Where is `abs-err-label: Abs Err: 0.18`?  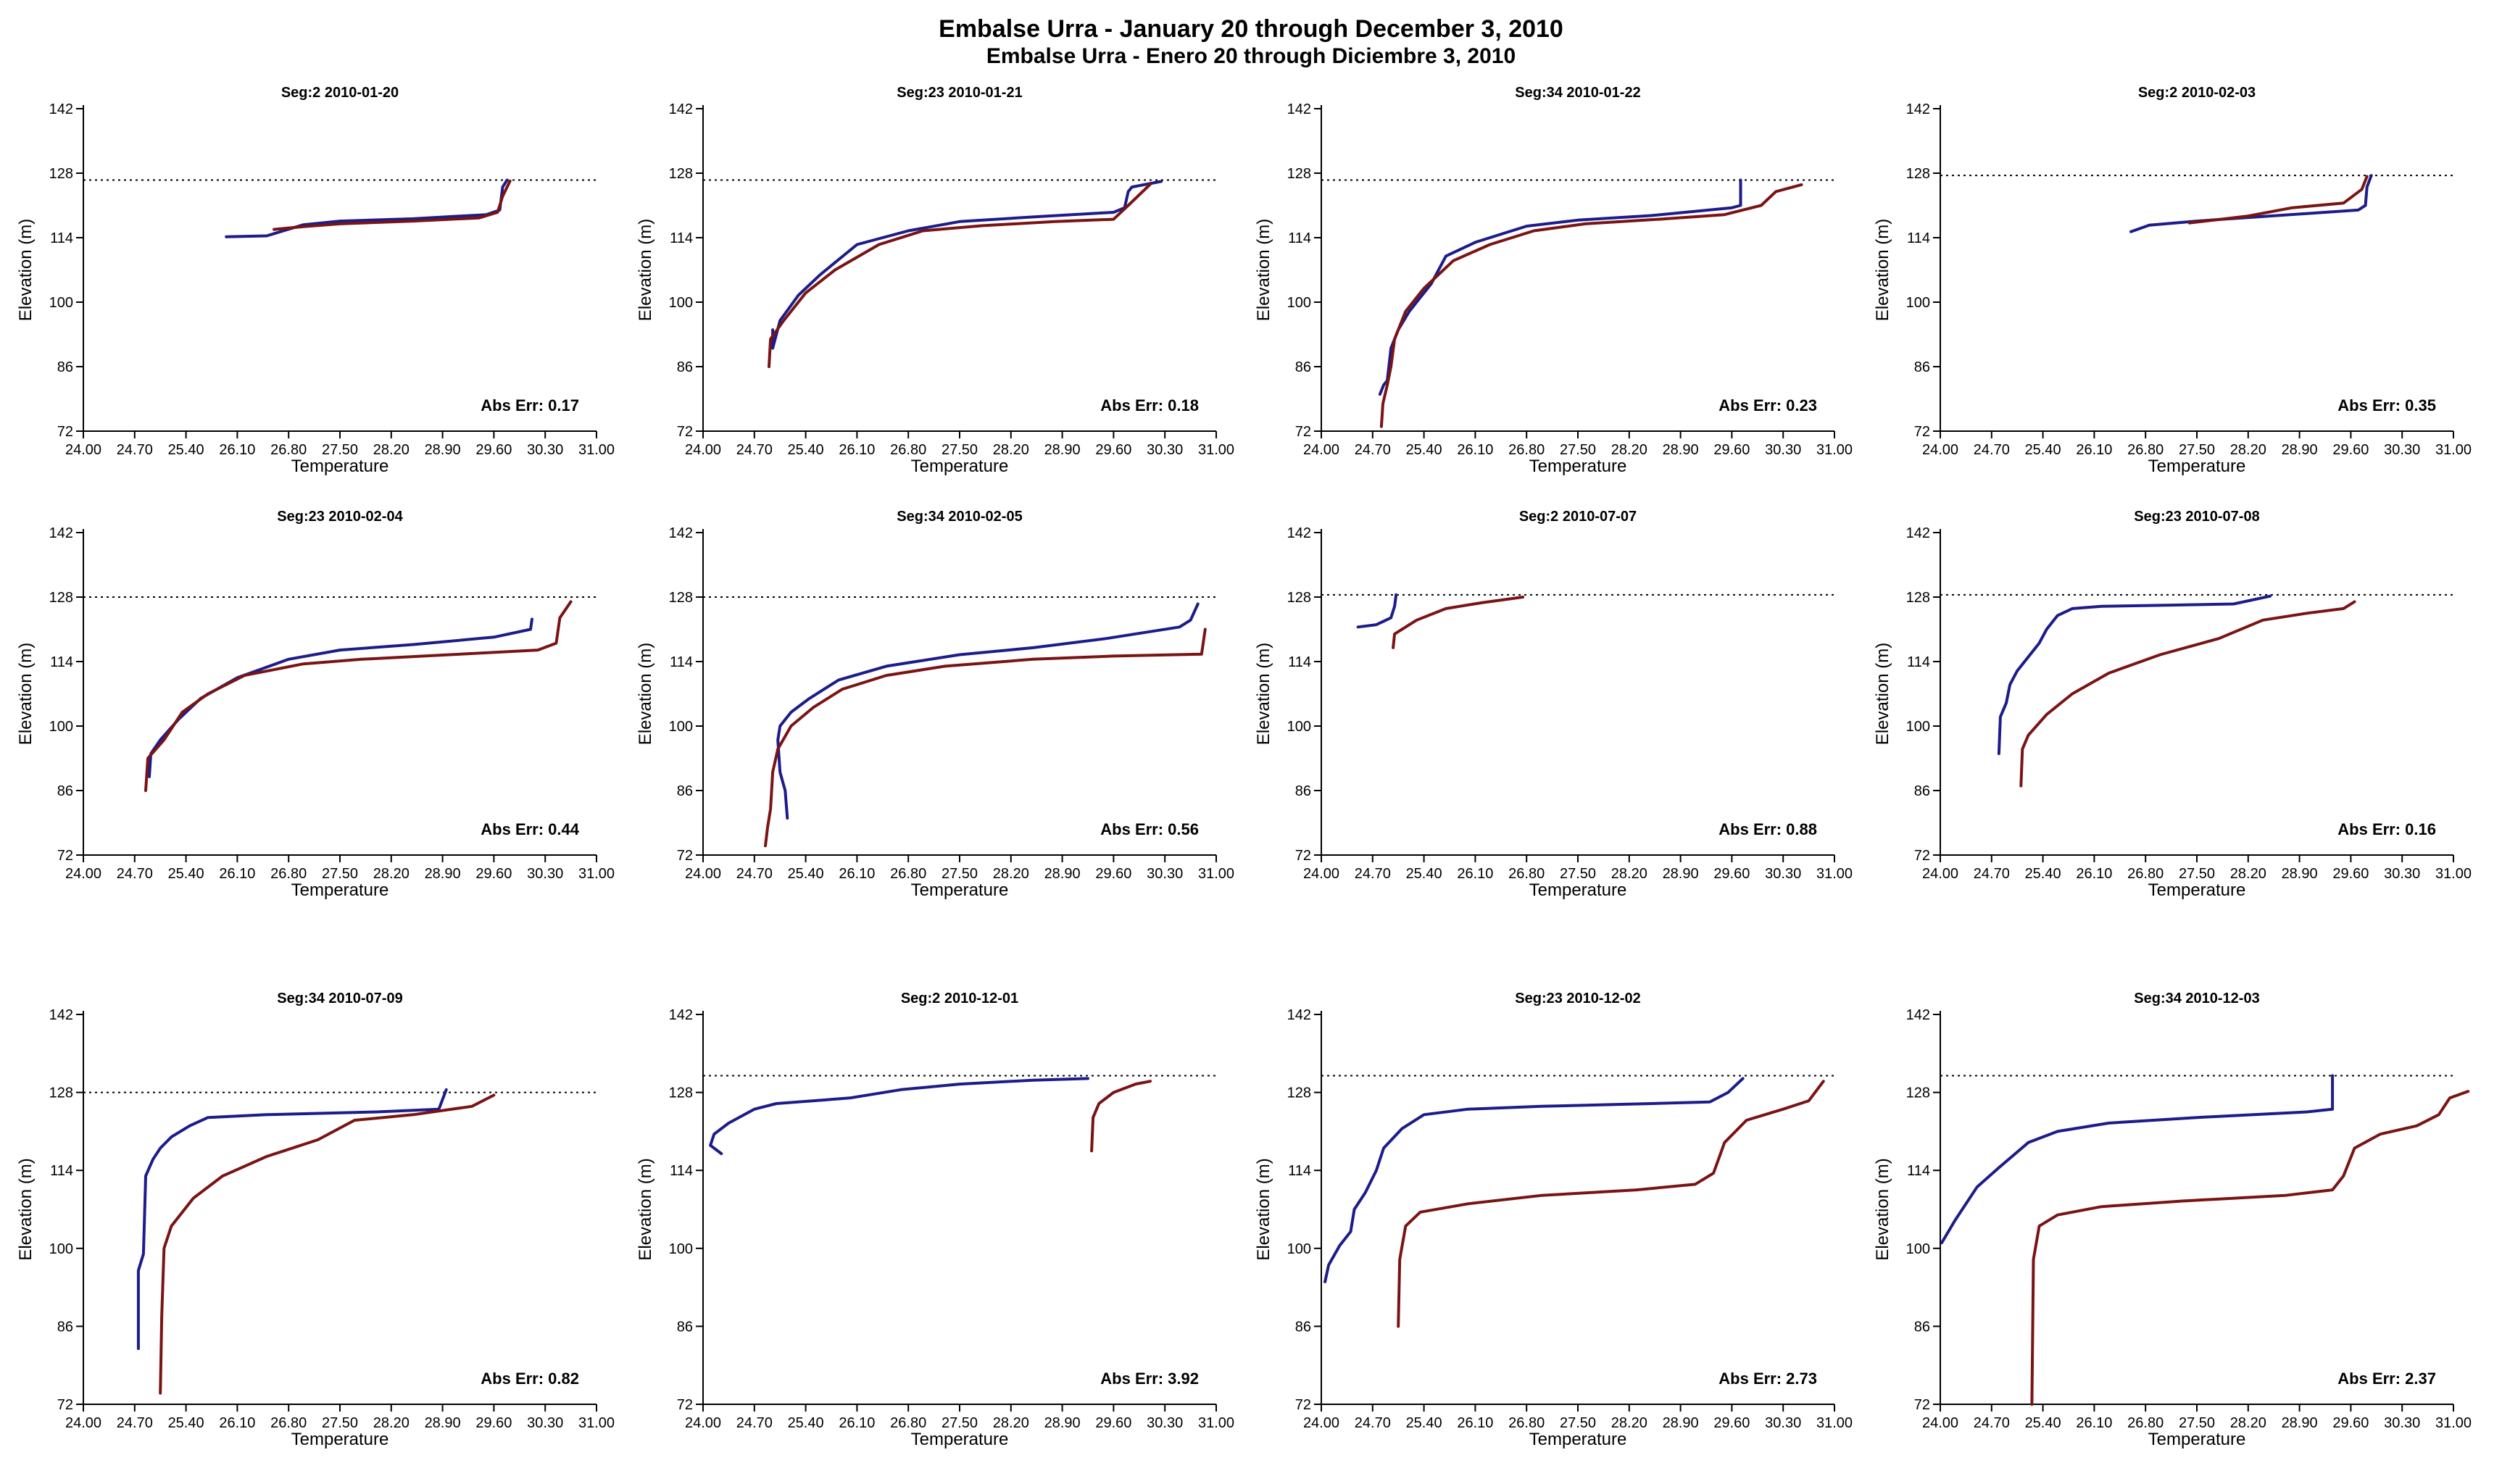 abs-err-label: Abs Err: 0.18 is located at coordinates (1149, 405).